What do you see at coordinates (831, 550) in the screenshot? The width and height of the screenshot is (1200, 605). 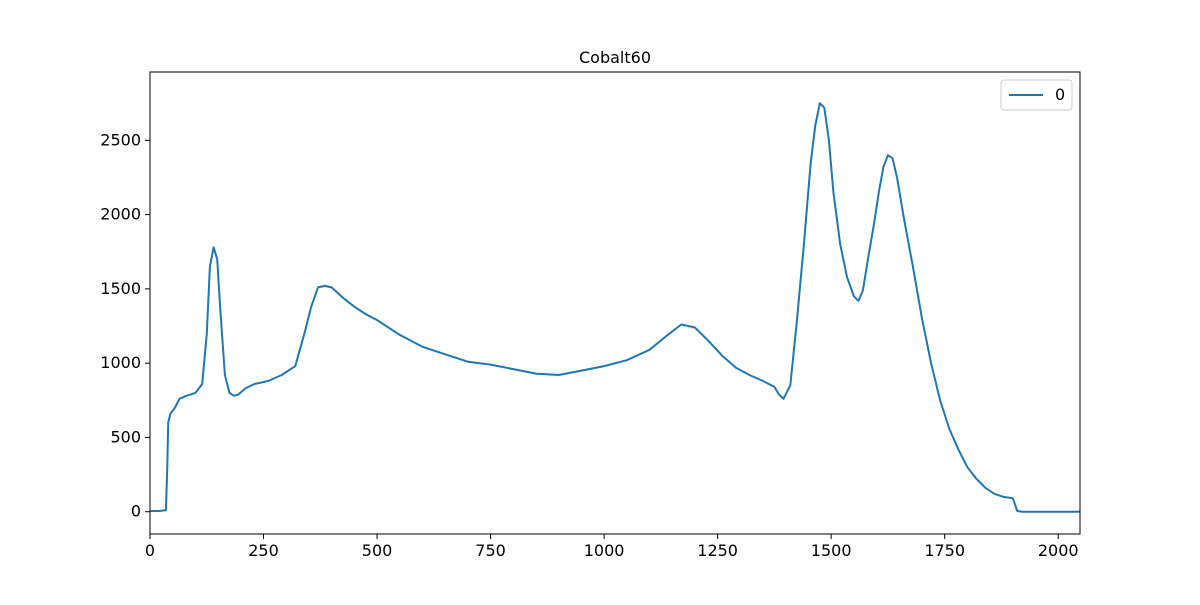 I see `x-tick-label: 1500` at bounding box center [831, 550].